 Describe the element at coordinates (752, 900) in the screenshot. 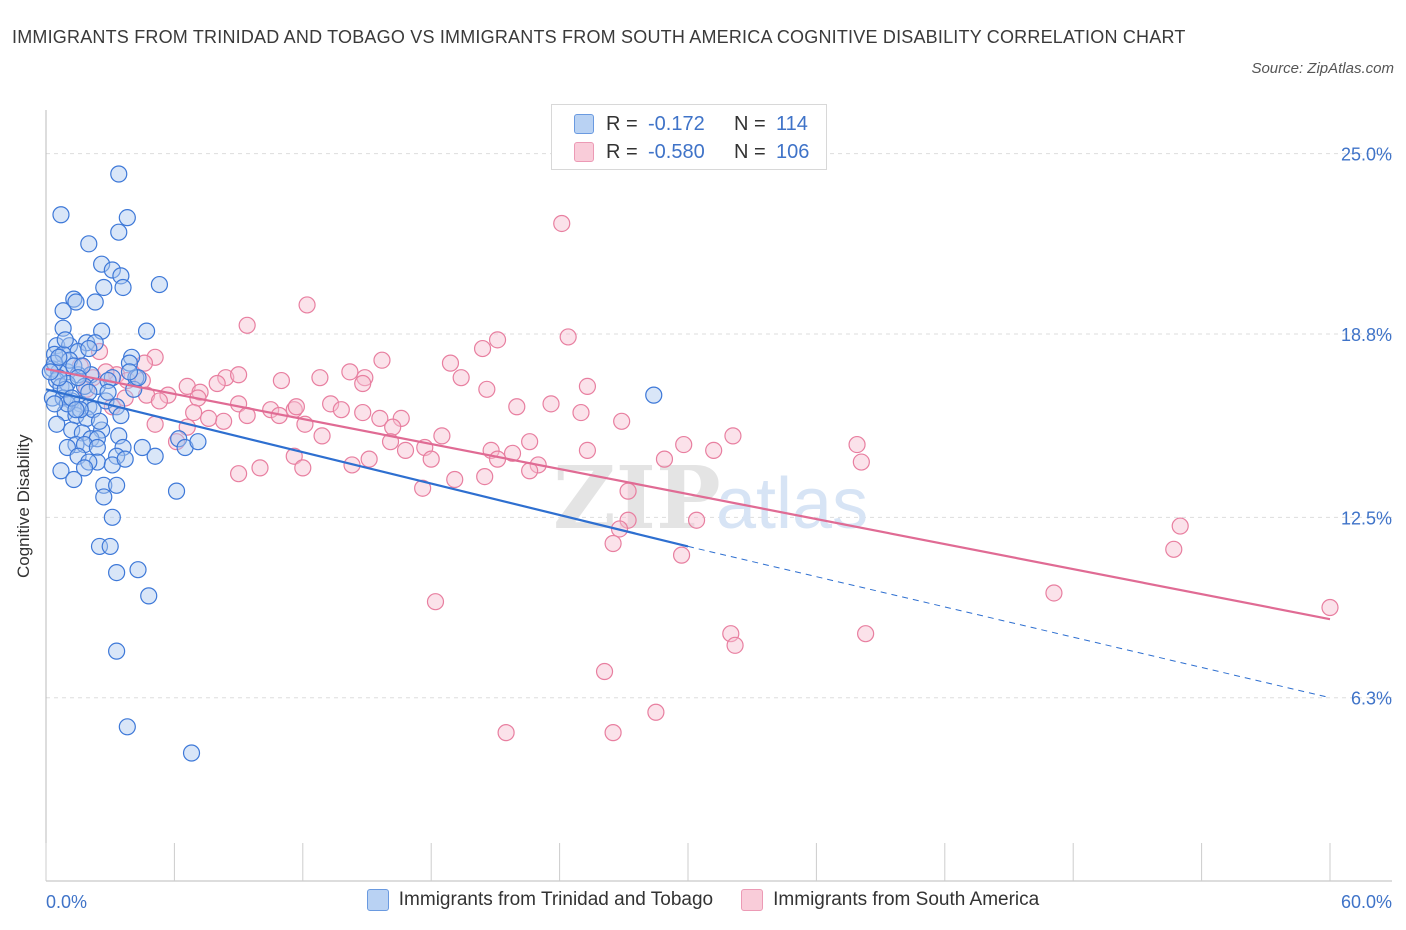

I see `series-swatch-pink` at that location.